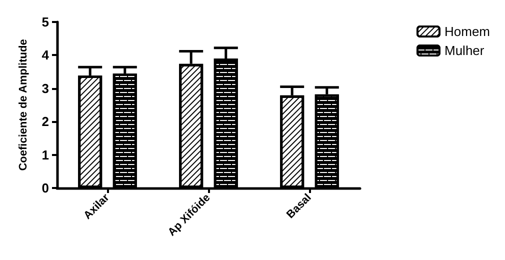 This screenshot has width=505, height=260. I want to click on y-tick-label: 5, so click(45, 22).